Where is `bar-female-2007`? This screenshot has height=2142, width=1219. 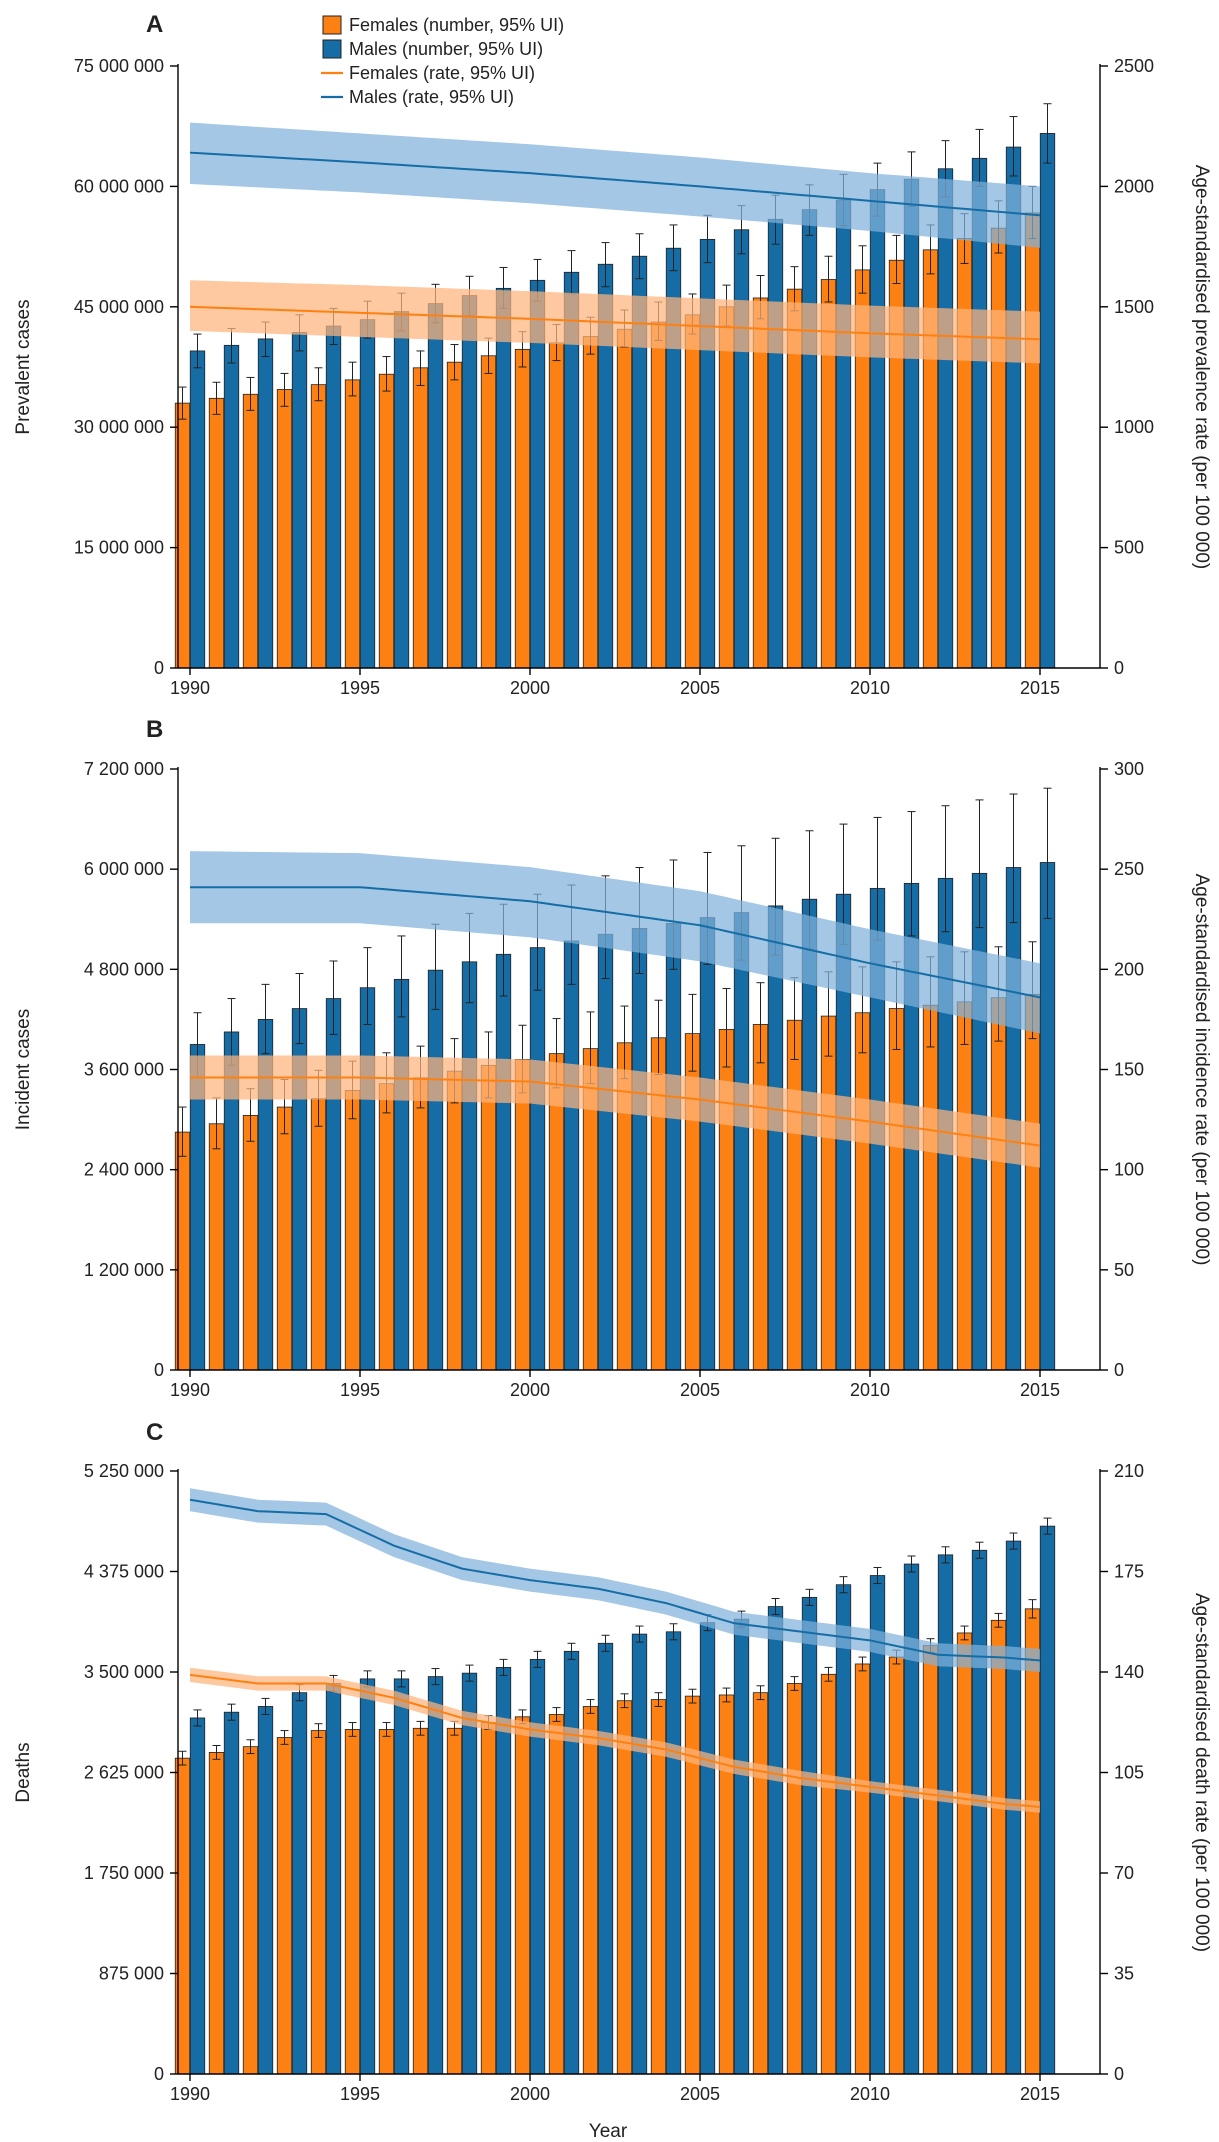 bar-female-2007 is located at coordinates (760, 1197).